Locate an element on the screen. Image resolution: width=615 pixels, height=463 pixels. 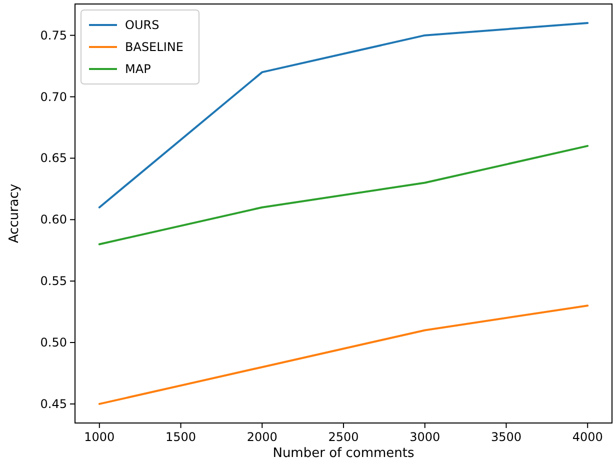
y-tick-label: 0.75 is located at coordinates (53, 35).